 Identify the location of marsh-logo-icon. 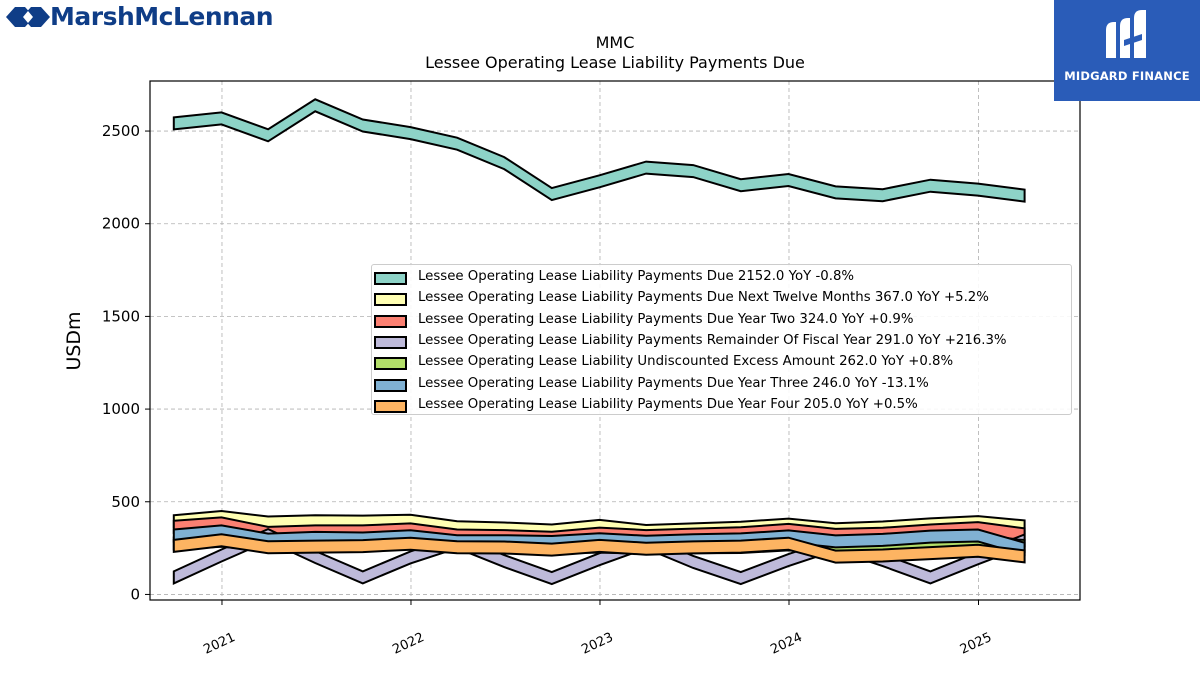
(28, 16).